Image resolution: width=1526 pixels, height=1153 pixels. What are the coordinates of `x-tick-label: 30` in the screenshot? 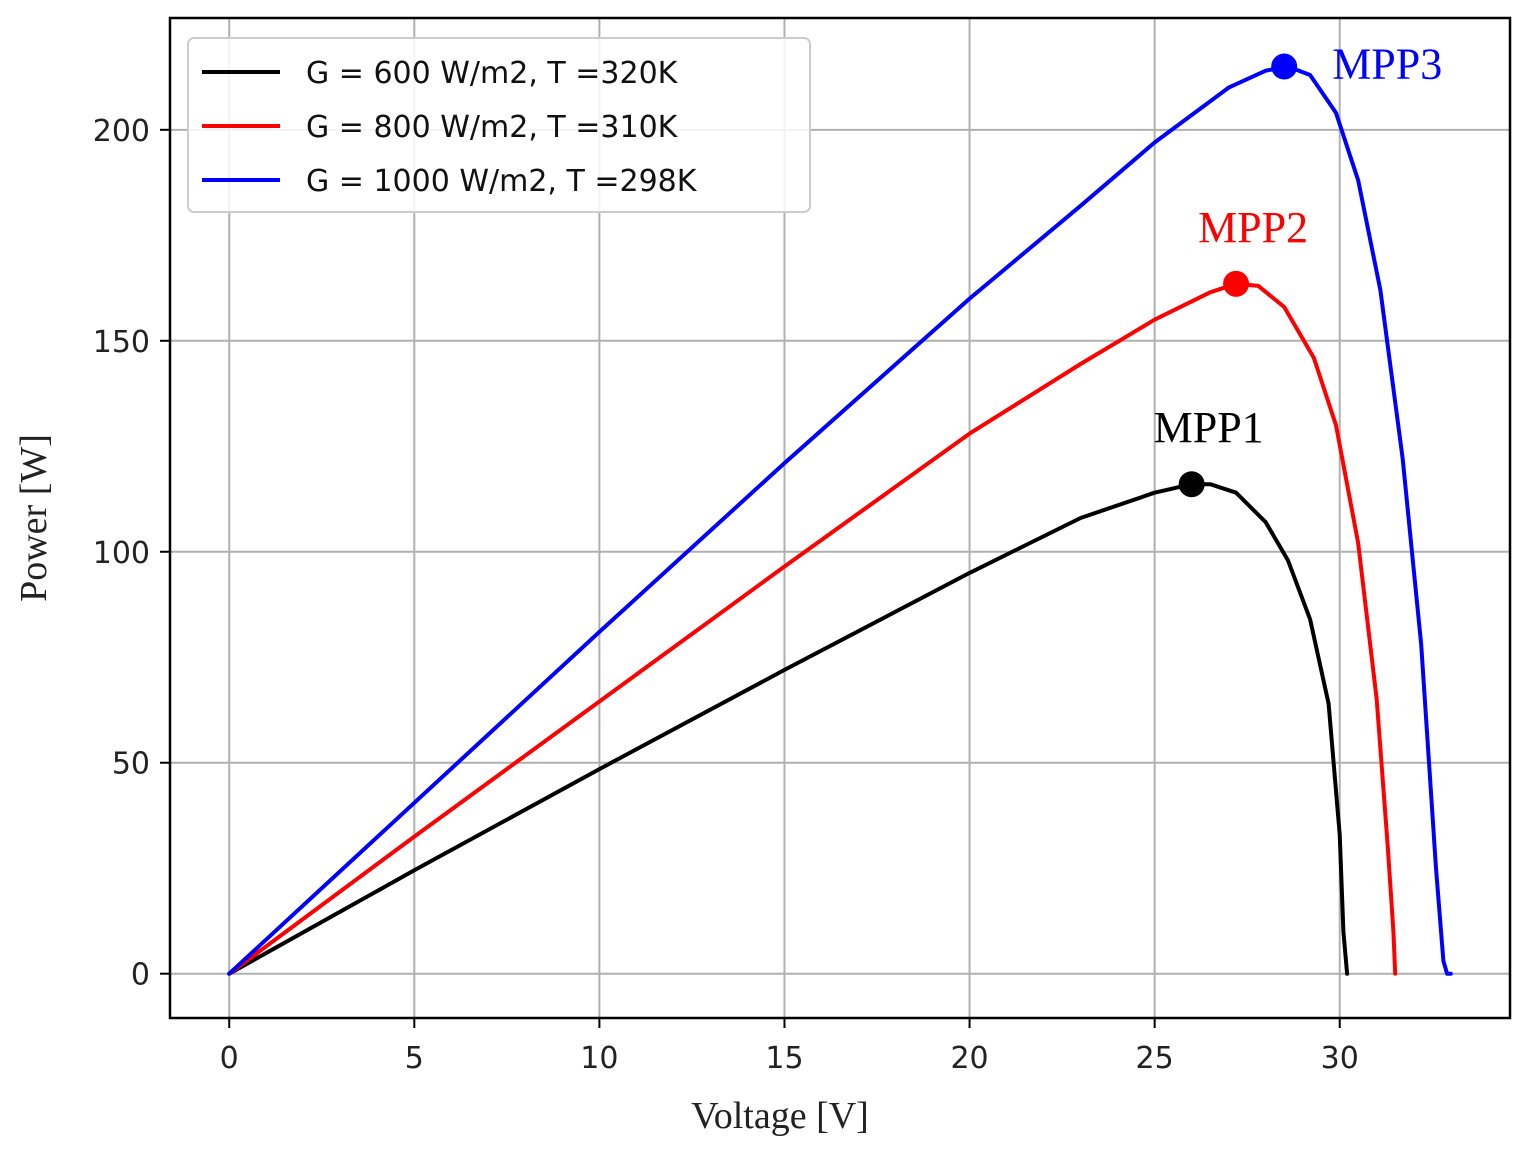 It's located at (1340, 1058).